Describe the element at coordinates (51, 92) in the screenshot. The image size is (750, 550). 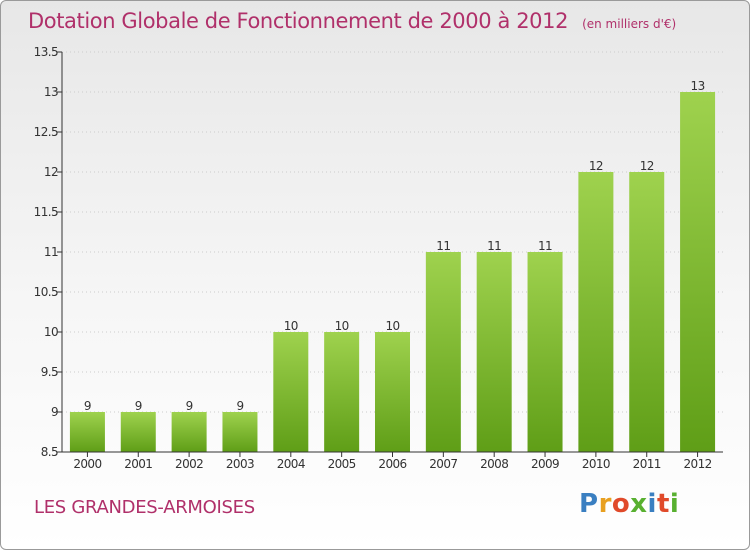
I see `y-tick-label: 13` at that location.